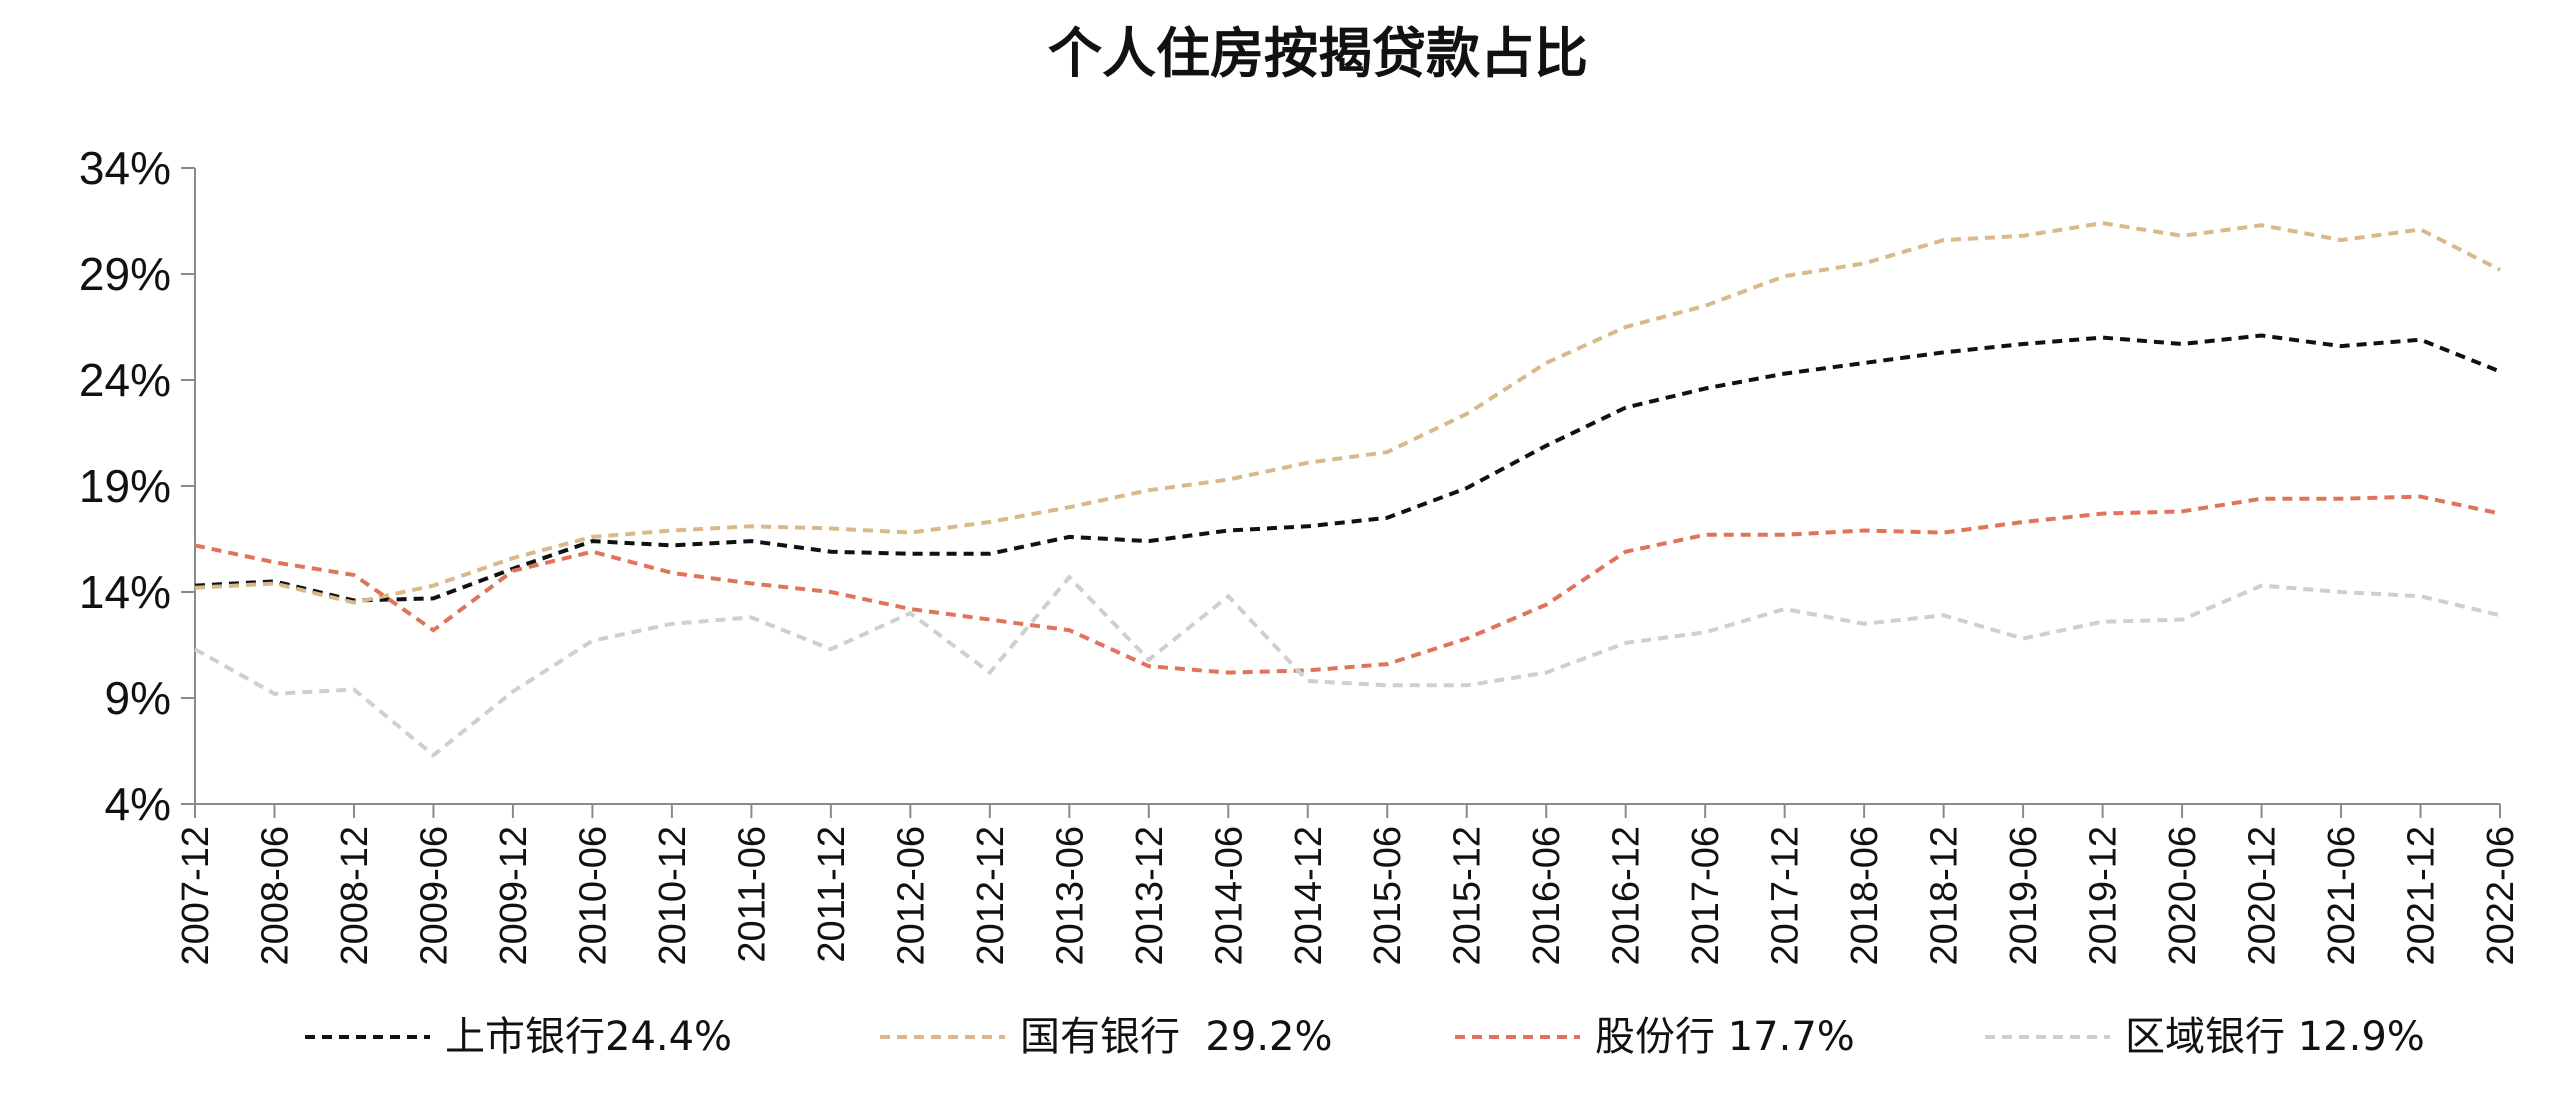 This screenshot has height=1116, width=2560. What do you see at coordinates (138, 698) in the screenshot?
I see `y-tick-label: 9%` at bounding box center [138, 698].